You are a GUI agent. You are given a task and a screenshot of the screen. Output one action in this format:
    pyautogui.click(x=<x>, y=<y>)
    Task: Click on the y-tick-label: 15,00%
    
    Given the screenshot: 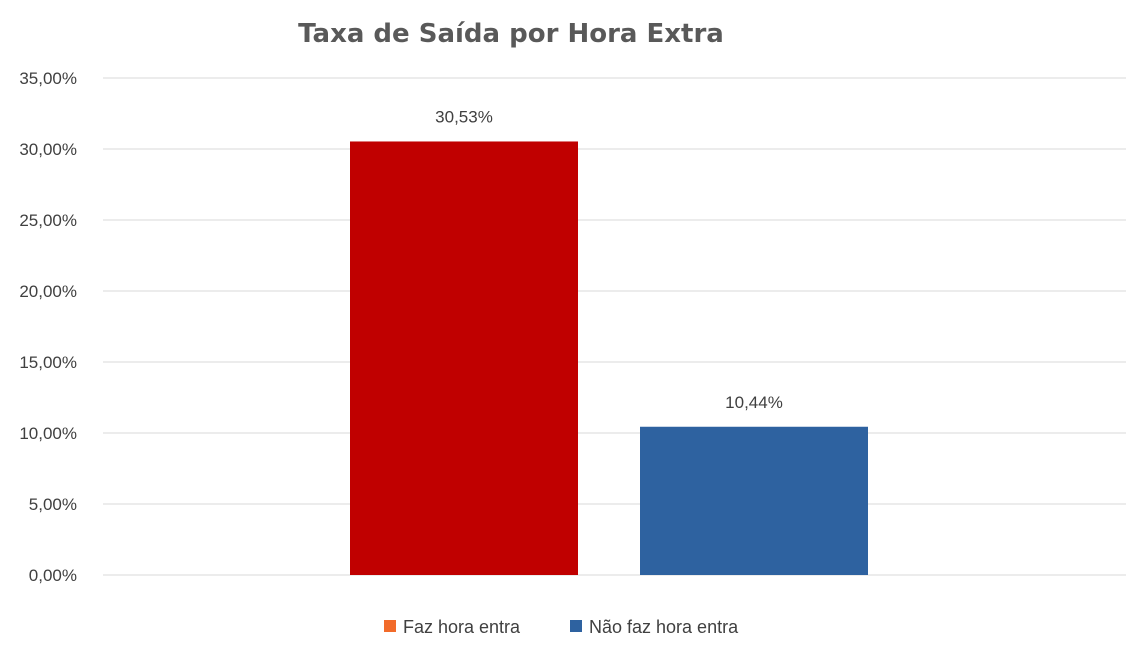 What is the action you would take?
    pyautogui.click(x=48, y=362)
    